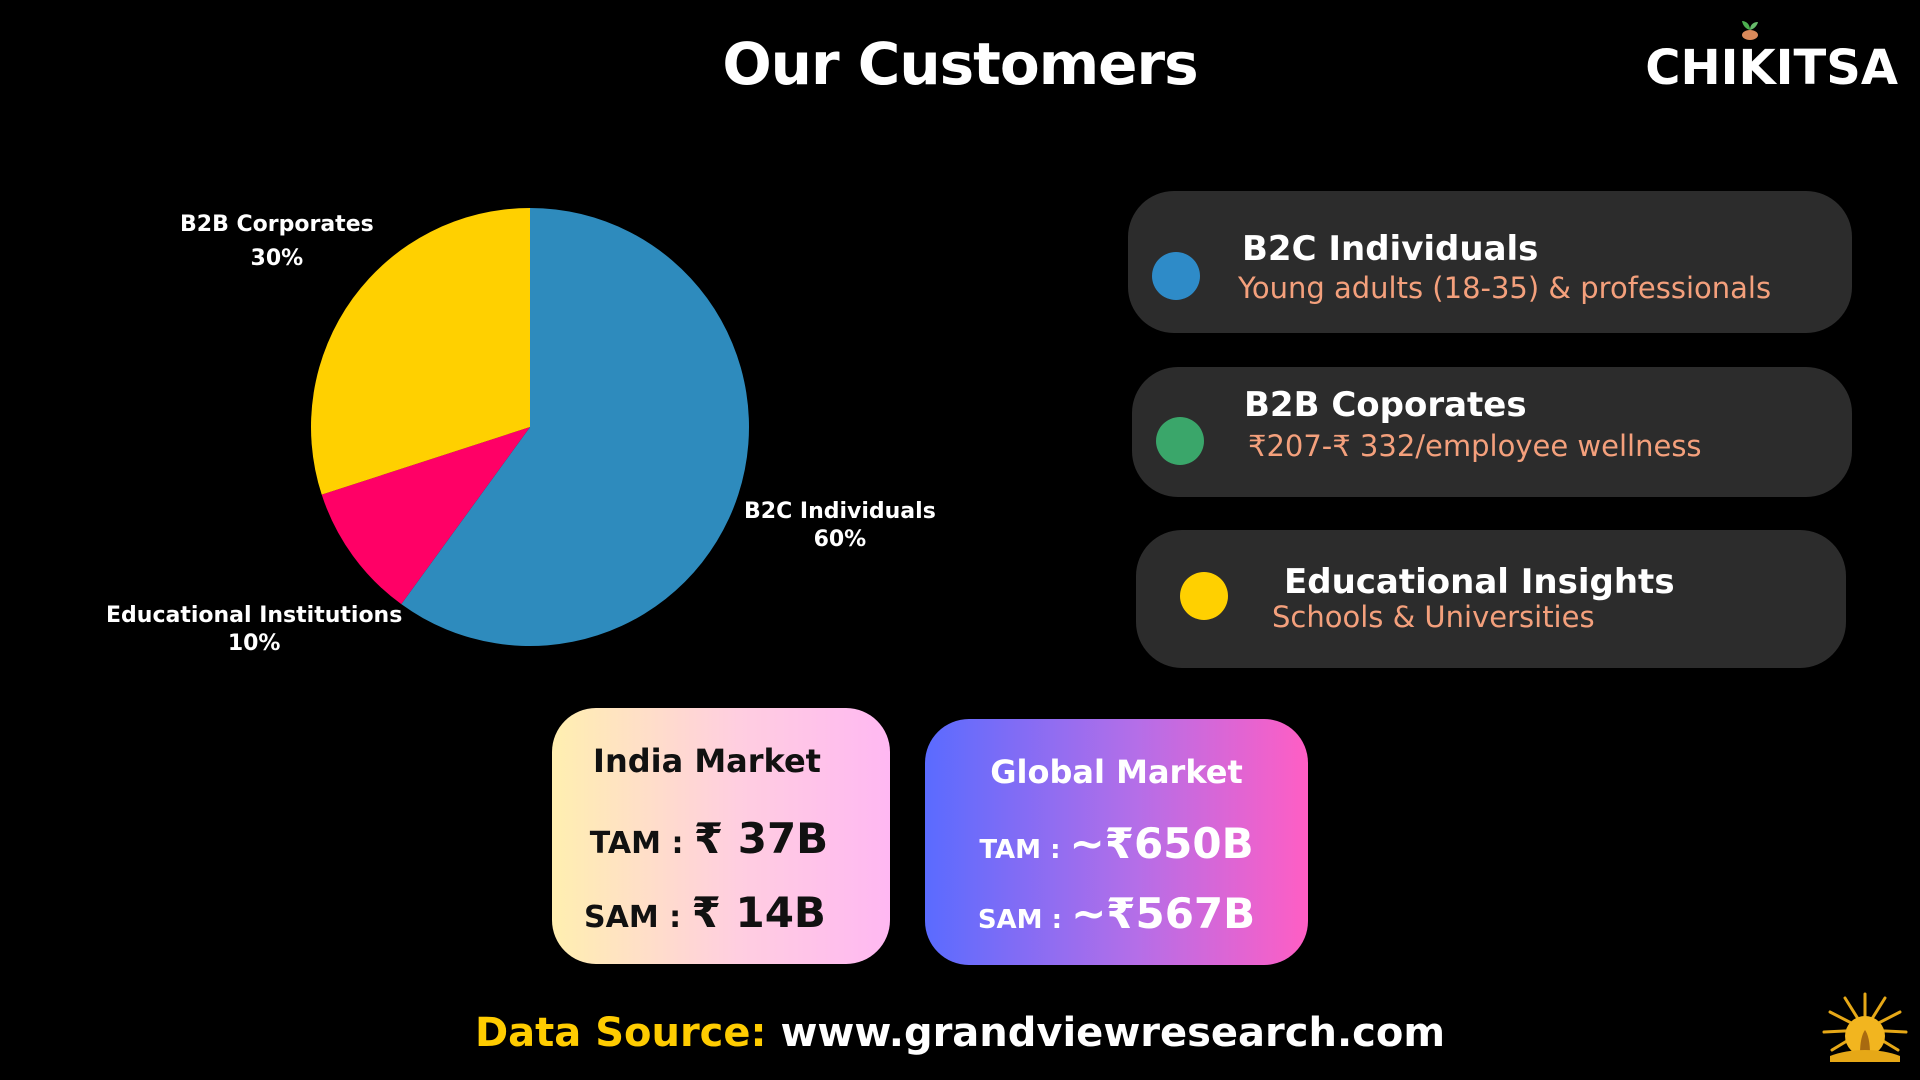  What do you see at coordinates (254, 615) in the screenshot?
I see `pie-label-text: Educational Institutions` at bounding box center [254, 615].